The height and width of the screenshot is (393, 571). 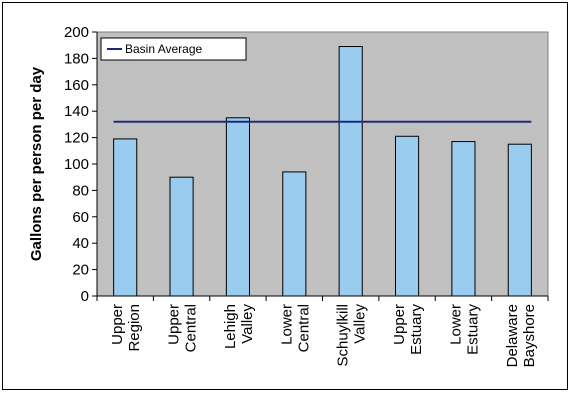 What do you see at coordinates (294, 234) in the screenshot?
I see `bar-lower-central` at bounding box center [294, 234].